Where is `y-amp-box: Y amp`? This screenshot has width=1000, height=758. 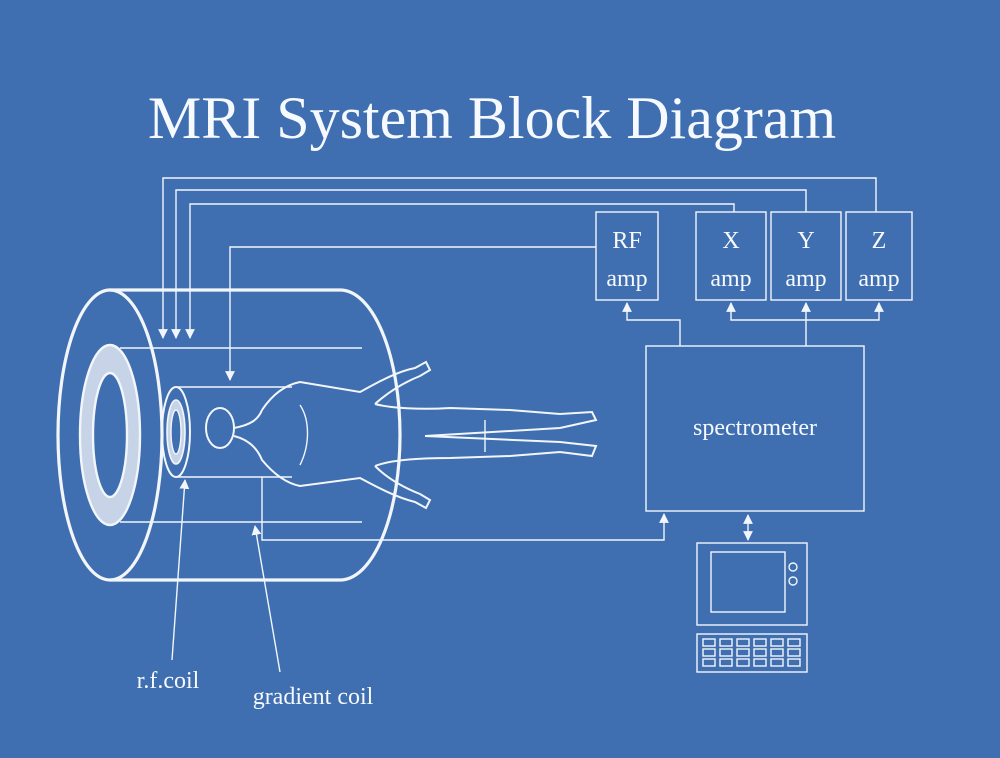 y-amp-box: Y amp is located at coordinates (806, 256).